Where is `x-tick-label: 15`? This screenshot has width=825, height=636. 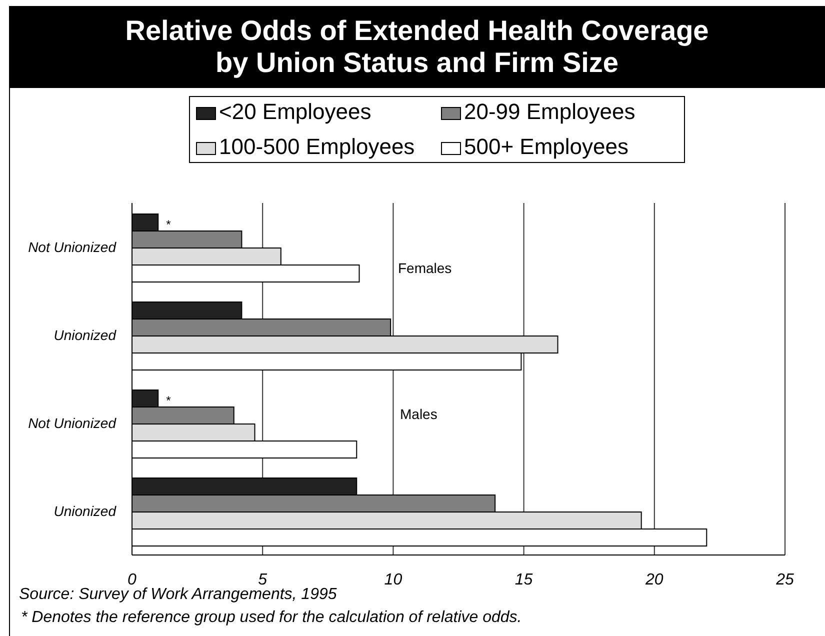
x-tick-label: 15 is located at coordinates (523, 579).